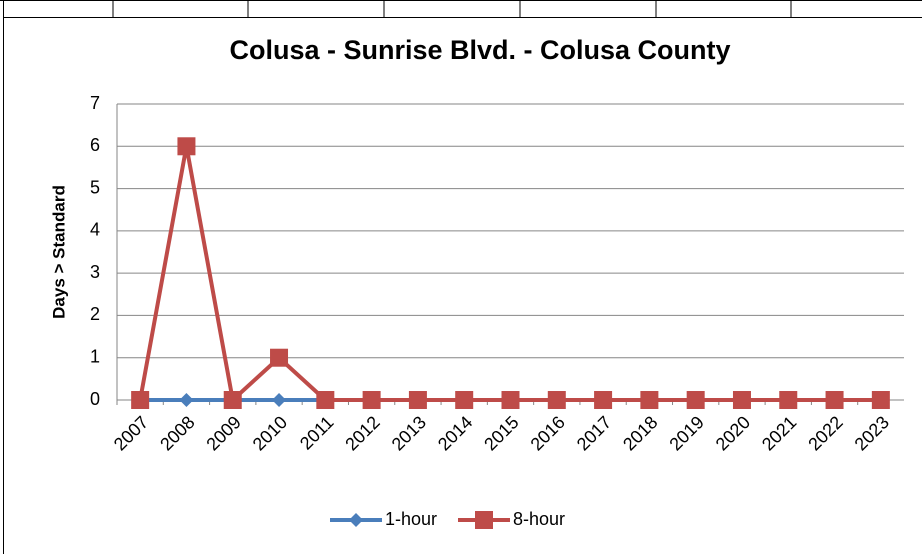 This screenshot has height=554, width=922. Describe the element at coordinates (409, 433) in the screenshot. I see `x-tick-label: 2013` at that location.